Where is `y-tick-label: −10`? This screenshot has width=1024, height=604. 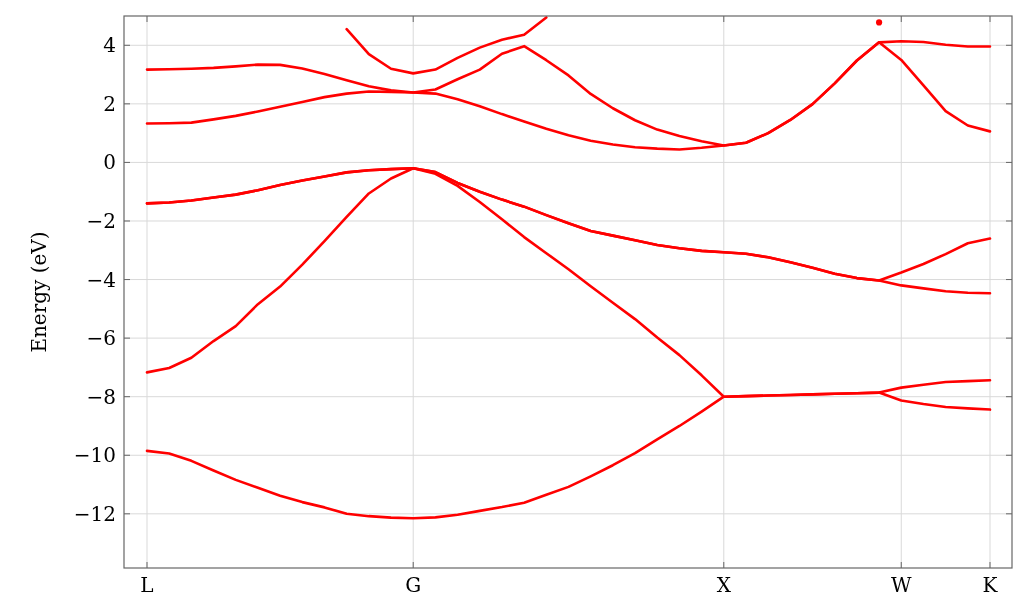 y-tick-label: −10 is located at coordinates (94, 455).